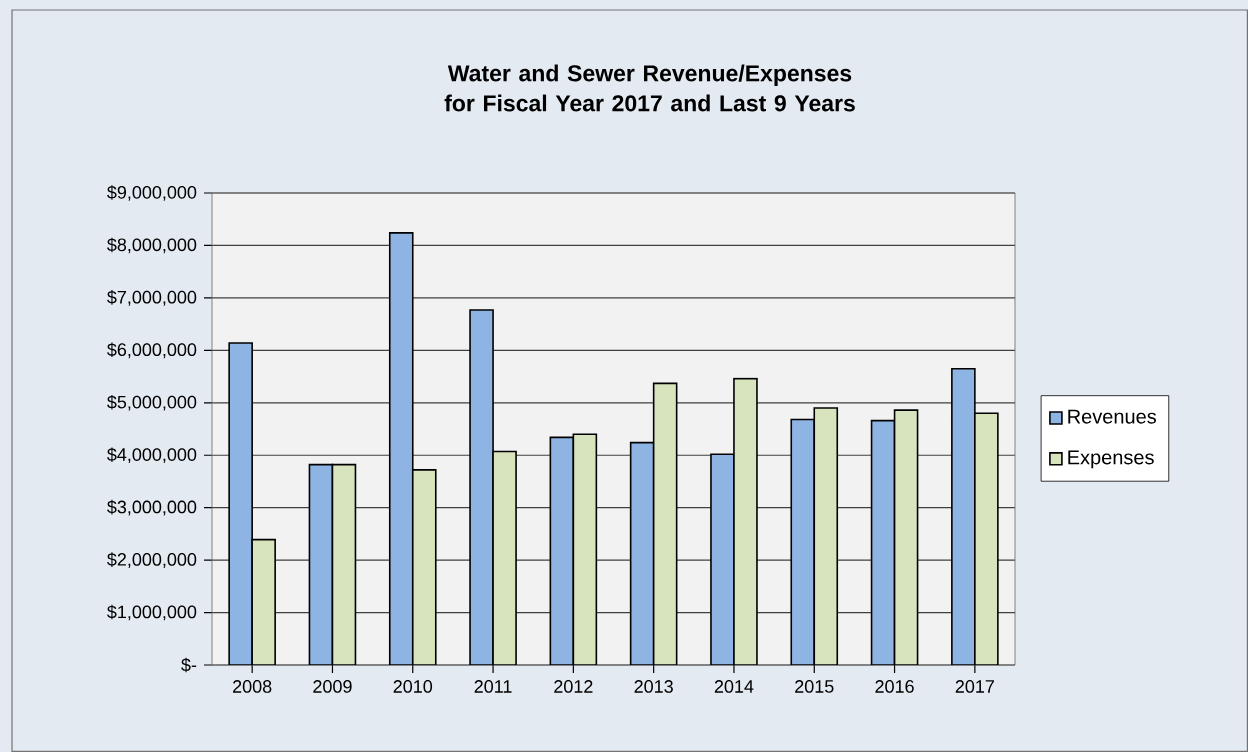  I want to click on y-tick-label: $8,000,000, so click(152, 245).